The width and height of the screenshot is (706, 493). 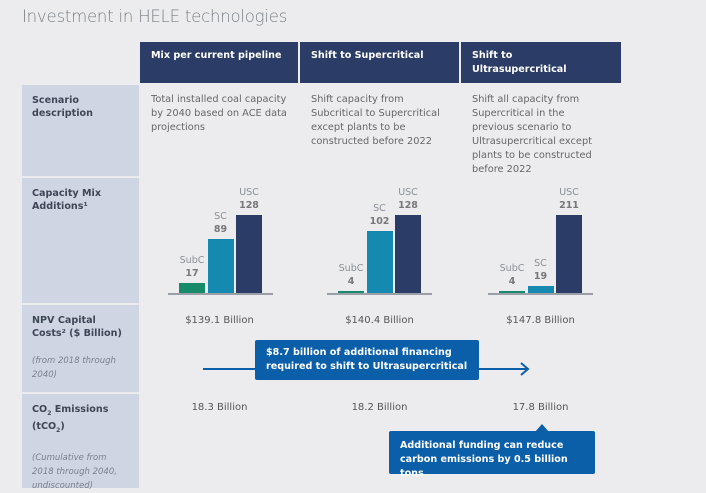 What do you see at coordinates (525, 369) in the screenshot?
I see `arrow-head-icon` at bounding box center [525, 369].